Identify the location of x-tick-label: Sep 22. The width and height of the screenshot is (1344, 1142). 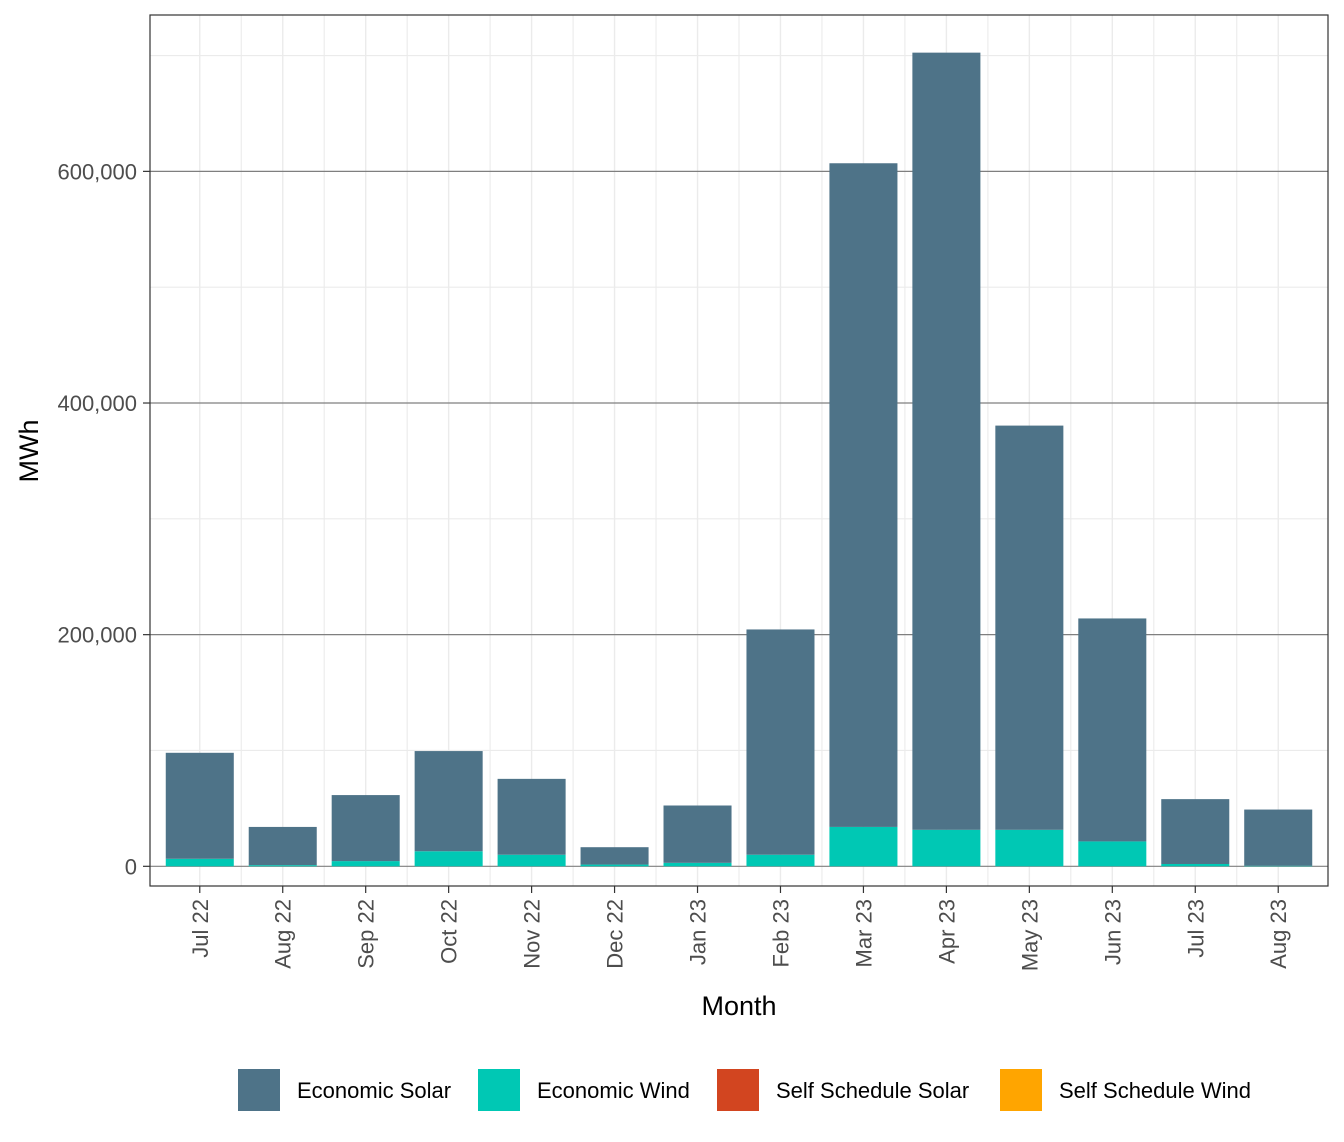
(366, 934).